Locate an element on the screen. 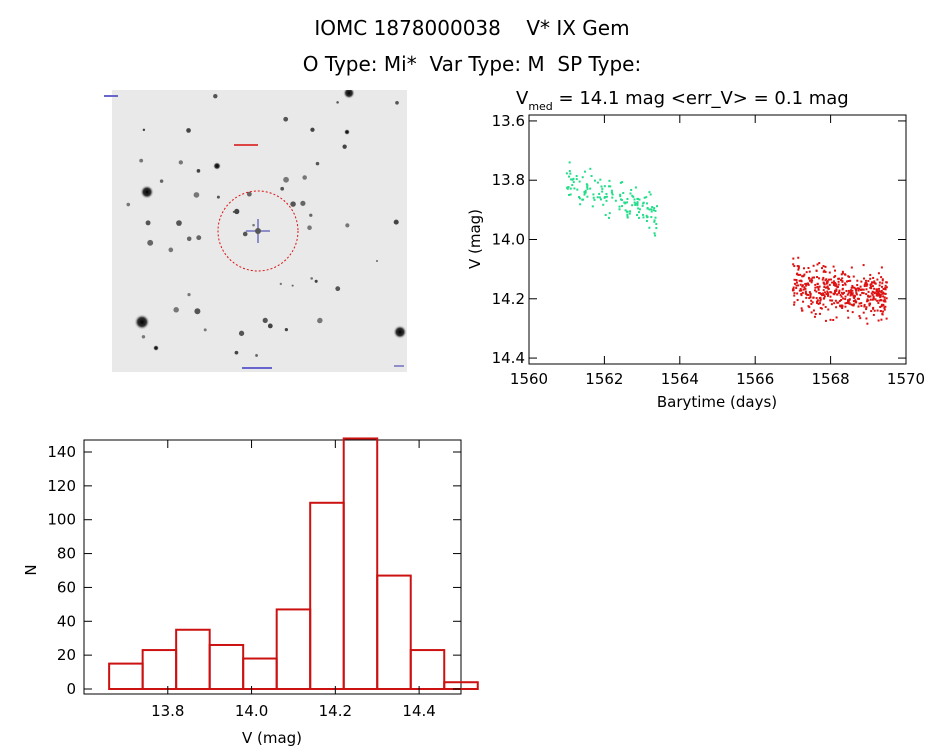  lc-y-axis: 13.6 13.8 14.0 14.2 14.4 is located at coordinates (699, 239).